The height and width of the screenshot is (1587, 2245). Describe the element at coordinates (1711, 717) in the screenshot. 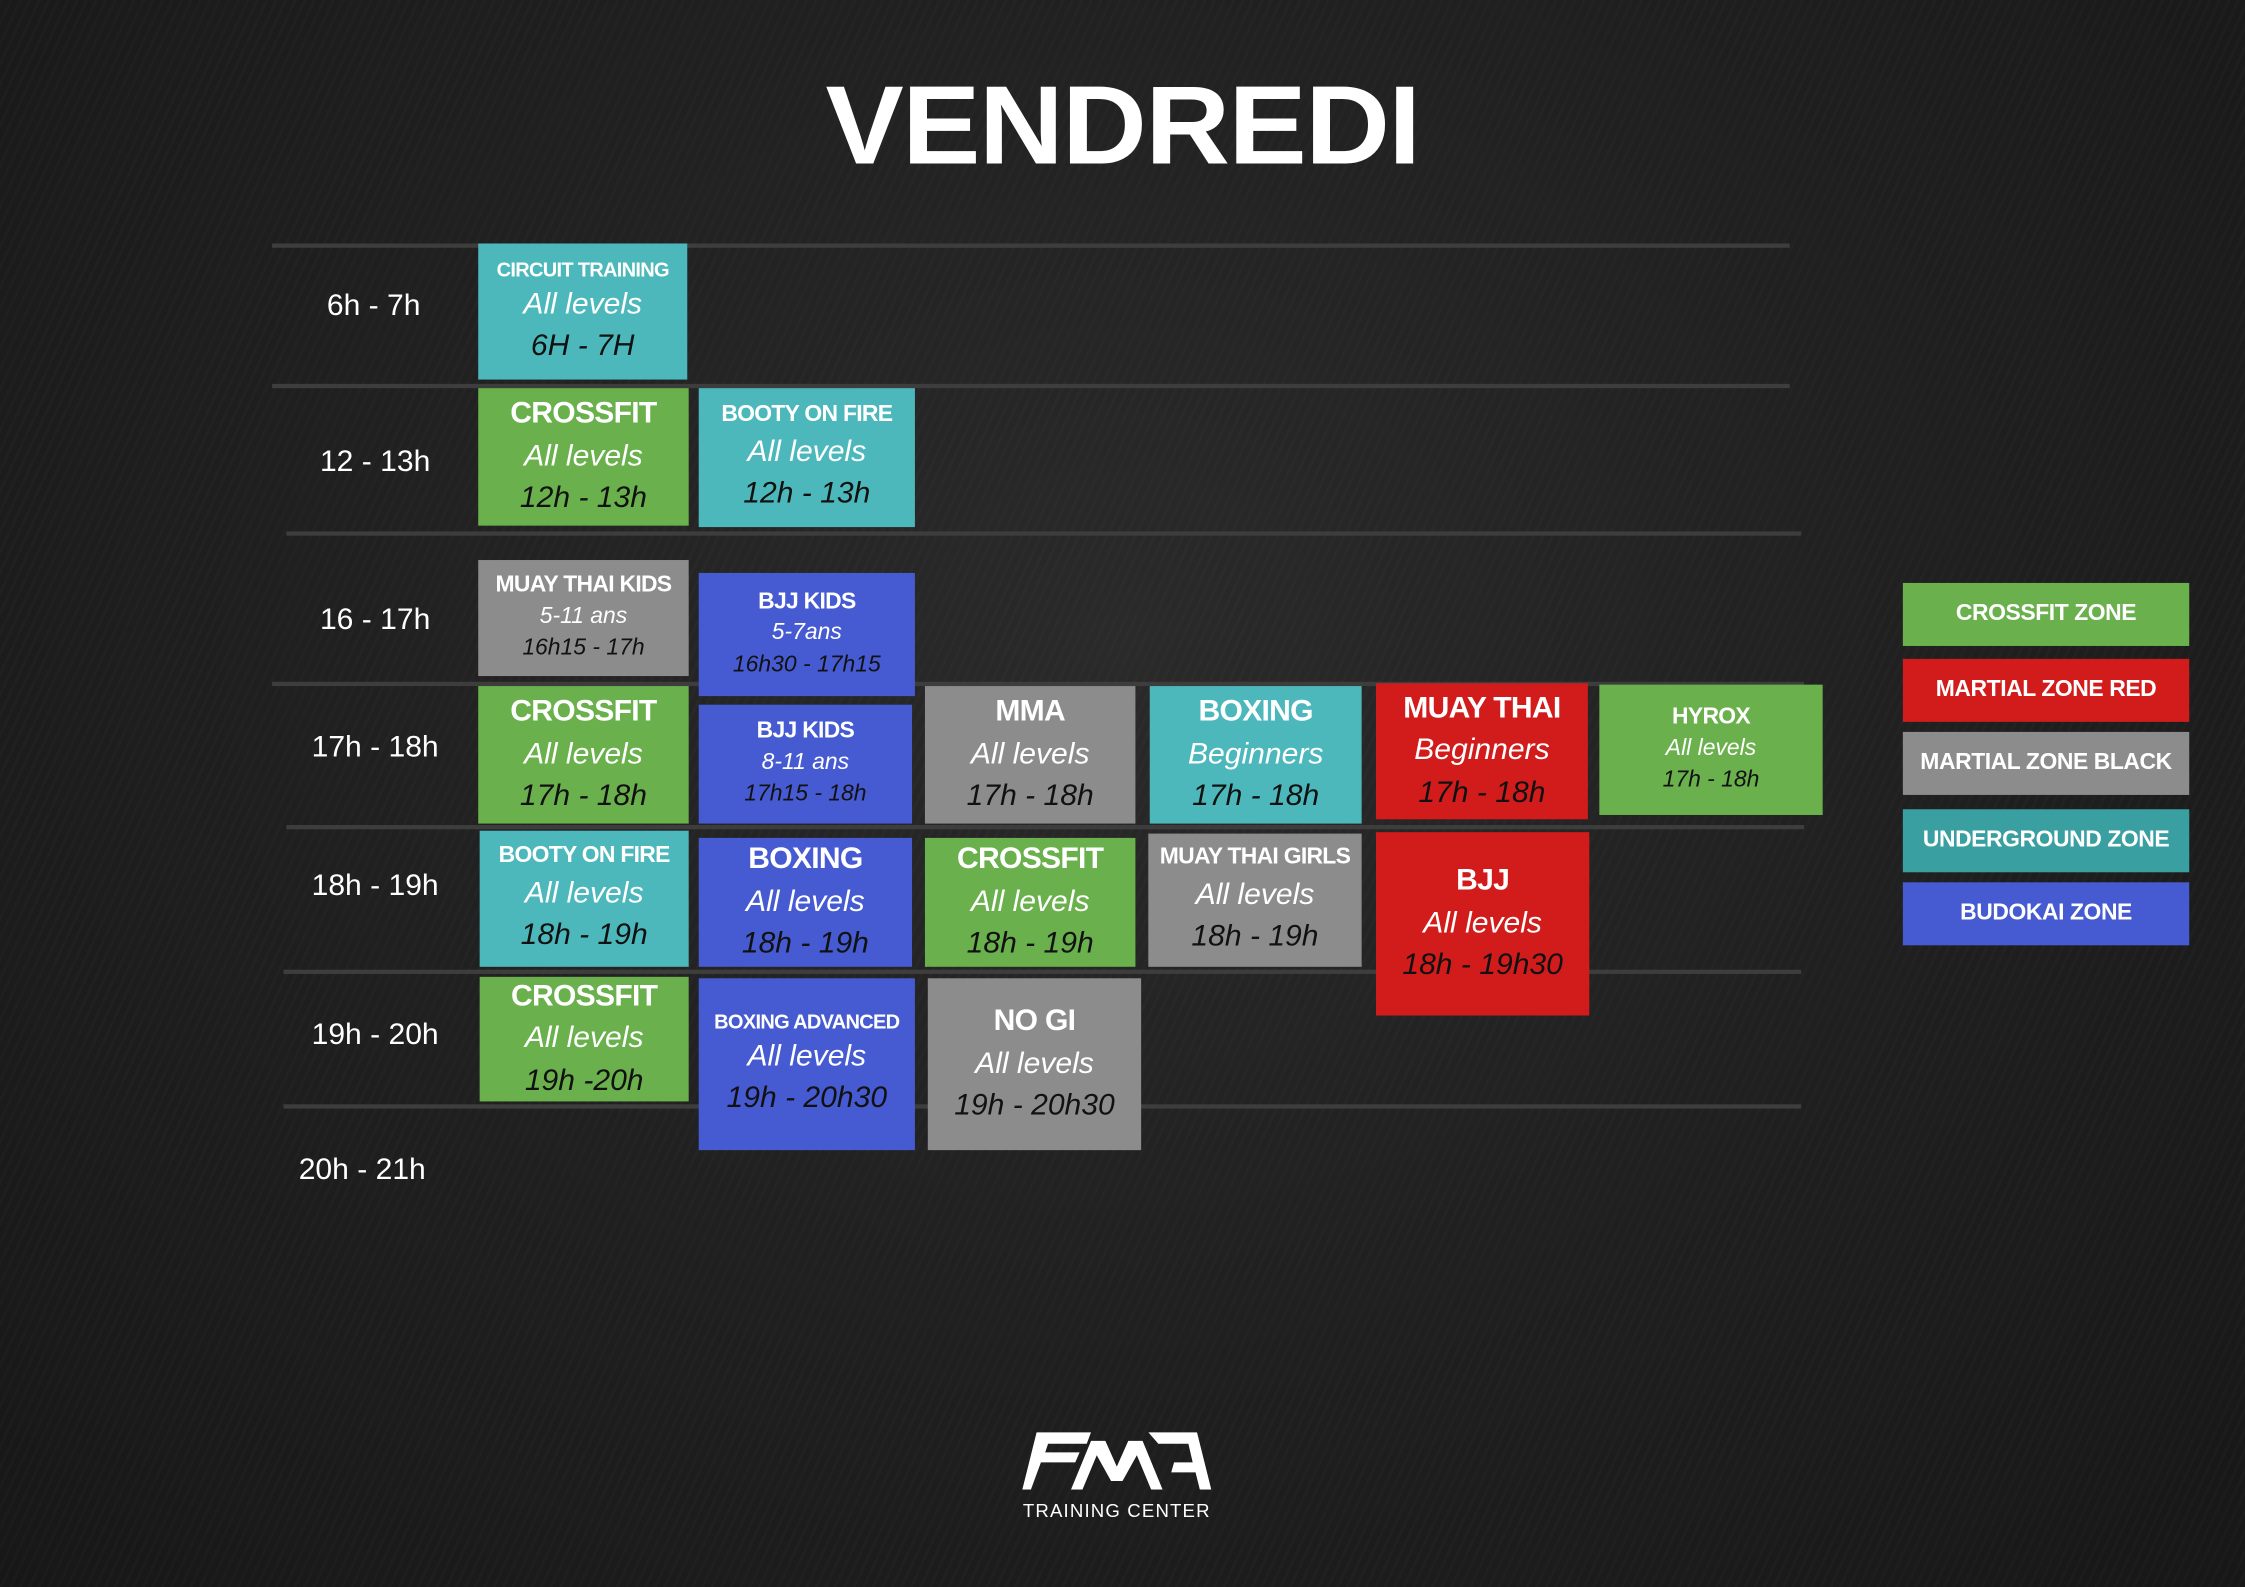

I see `class-name: HYROX` at that location.